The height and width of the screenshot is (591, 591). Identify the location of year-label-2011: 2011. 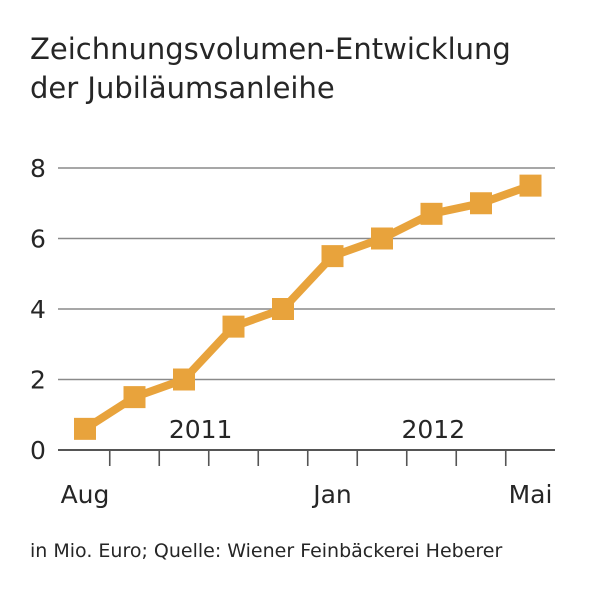
(201, 429).